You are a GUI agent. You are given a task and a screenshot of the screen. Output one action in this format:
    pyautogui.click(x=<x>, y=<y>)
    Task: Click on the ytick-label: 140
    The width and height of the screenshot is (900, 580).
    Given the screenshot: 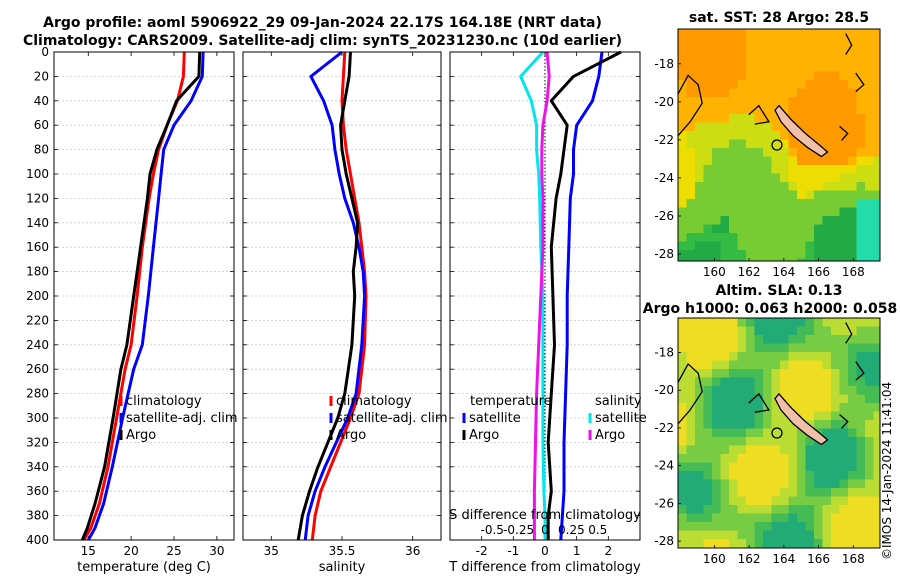 What is the action you would take?
    pyautogui.click(x=37, y=223)
    